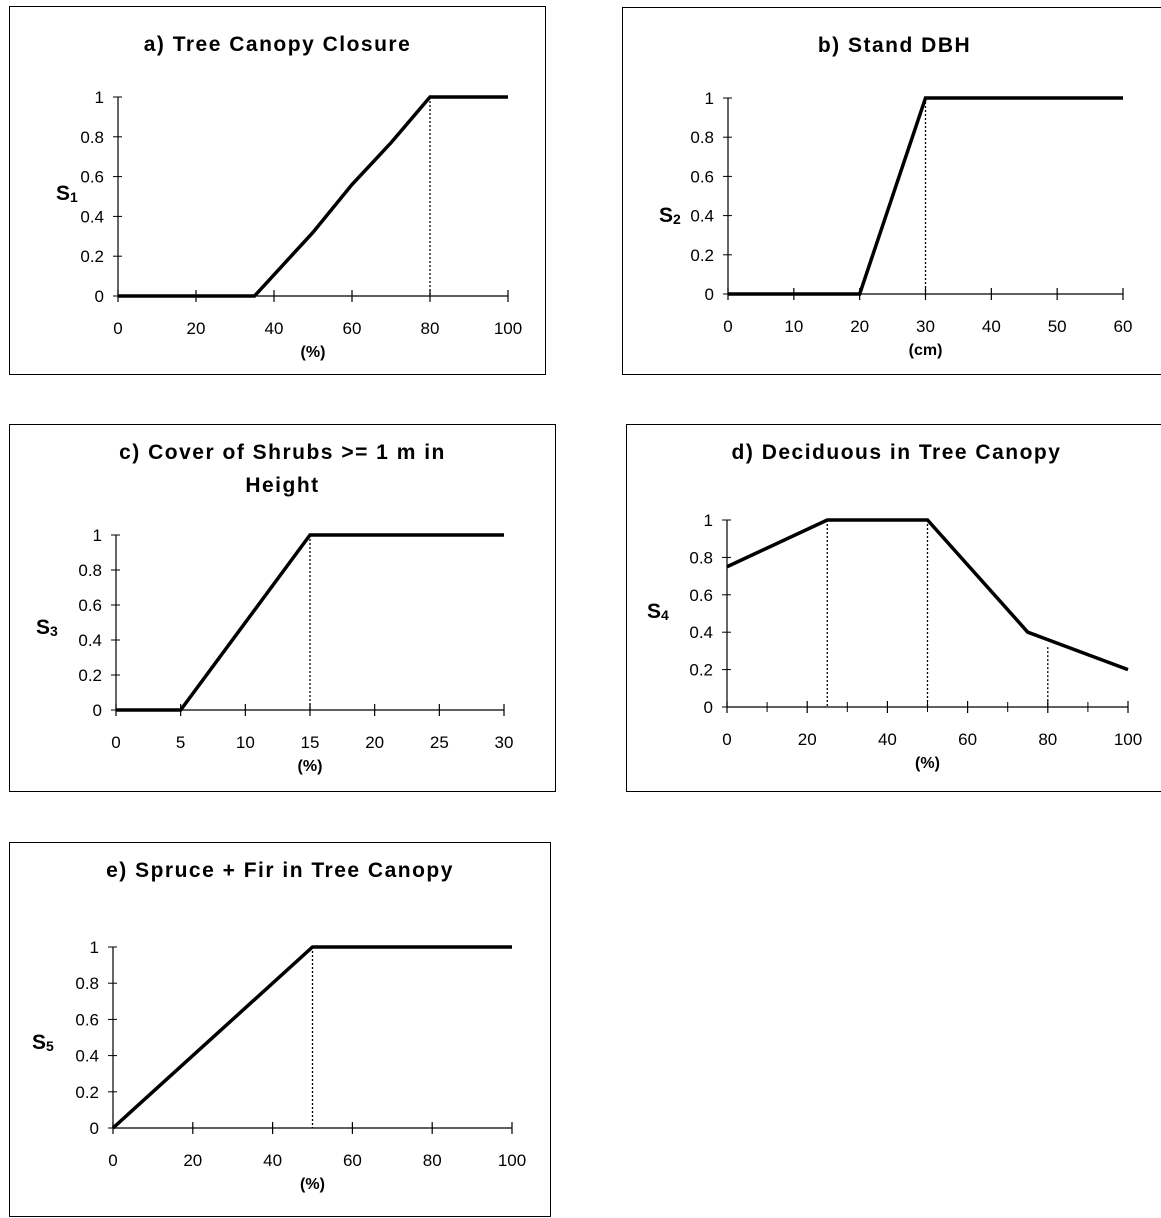  What do you see at coordinates (896, 452) in the screenshot?
I see `chart-title-d: d) Deciduous in Tree Canopy` at bounding box center [896, 452].